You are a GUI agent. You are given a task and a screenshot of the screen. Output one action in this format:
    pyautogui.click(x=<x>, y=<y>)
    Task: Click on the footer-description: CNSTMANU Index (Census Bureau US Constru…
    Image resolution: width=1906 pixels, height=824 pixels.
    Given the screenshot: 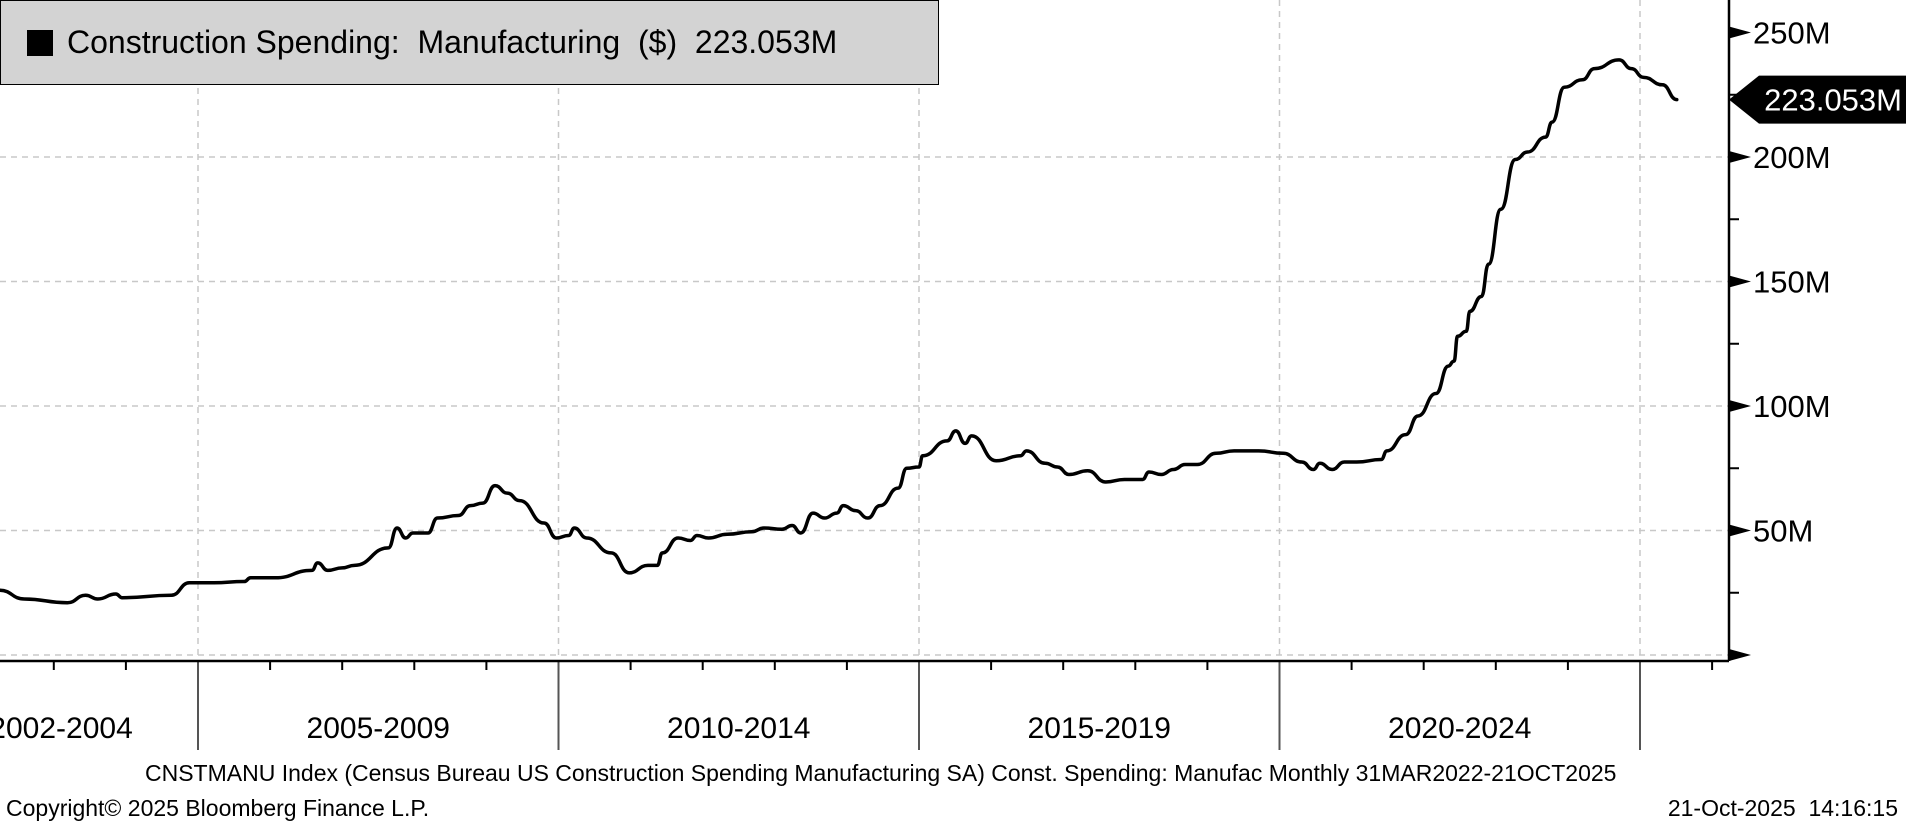 What is the action you would take?
    pyautogui.click(x=881, y=773)
    